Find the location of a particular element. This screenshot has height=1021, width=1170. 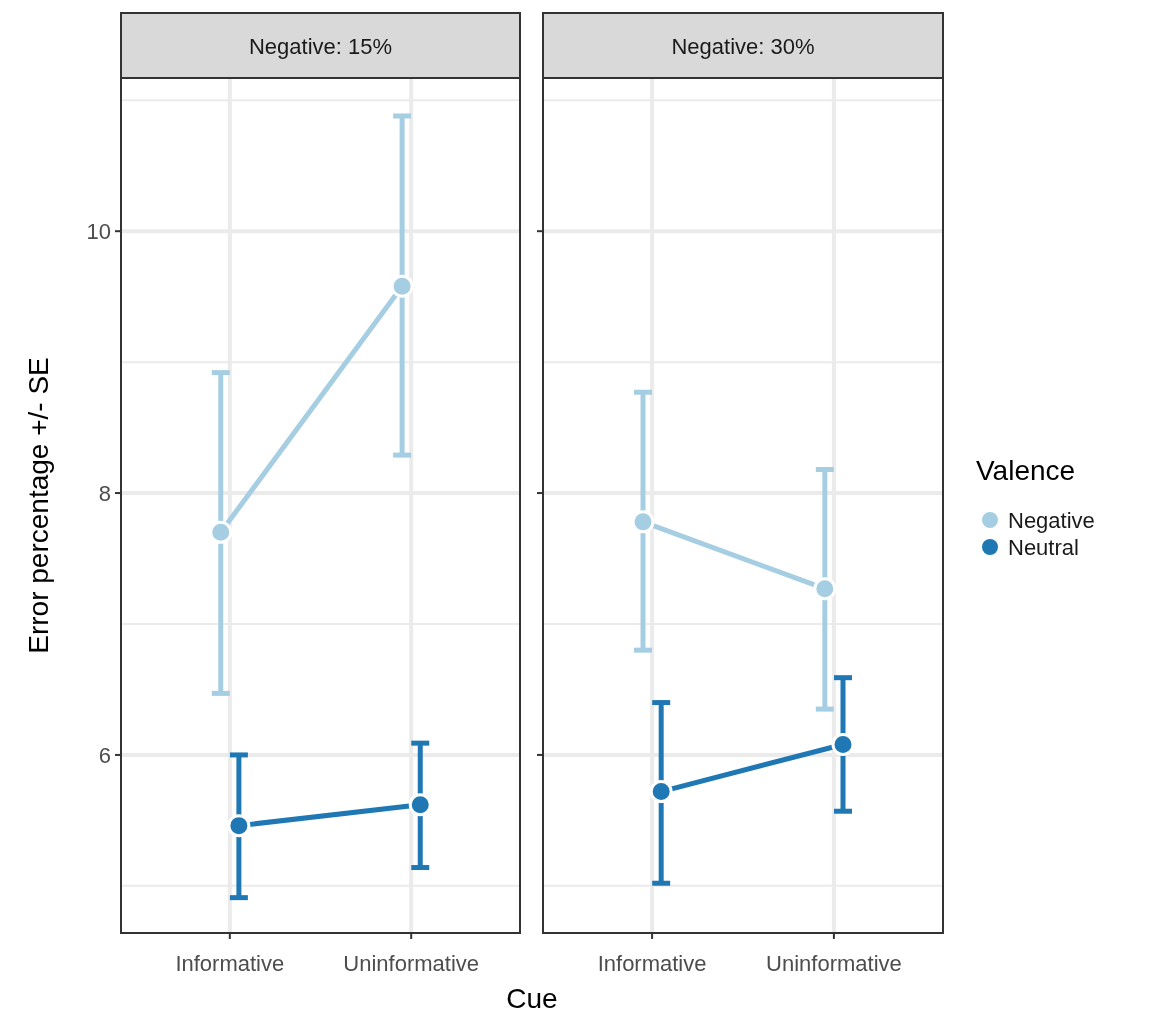

y-tick-label: 10 is located at coordinates (98, 231).